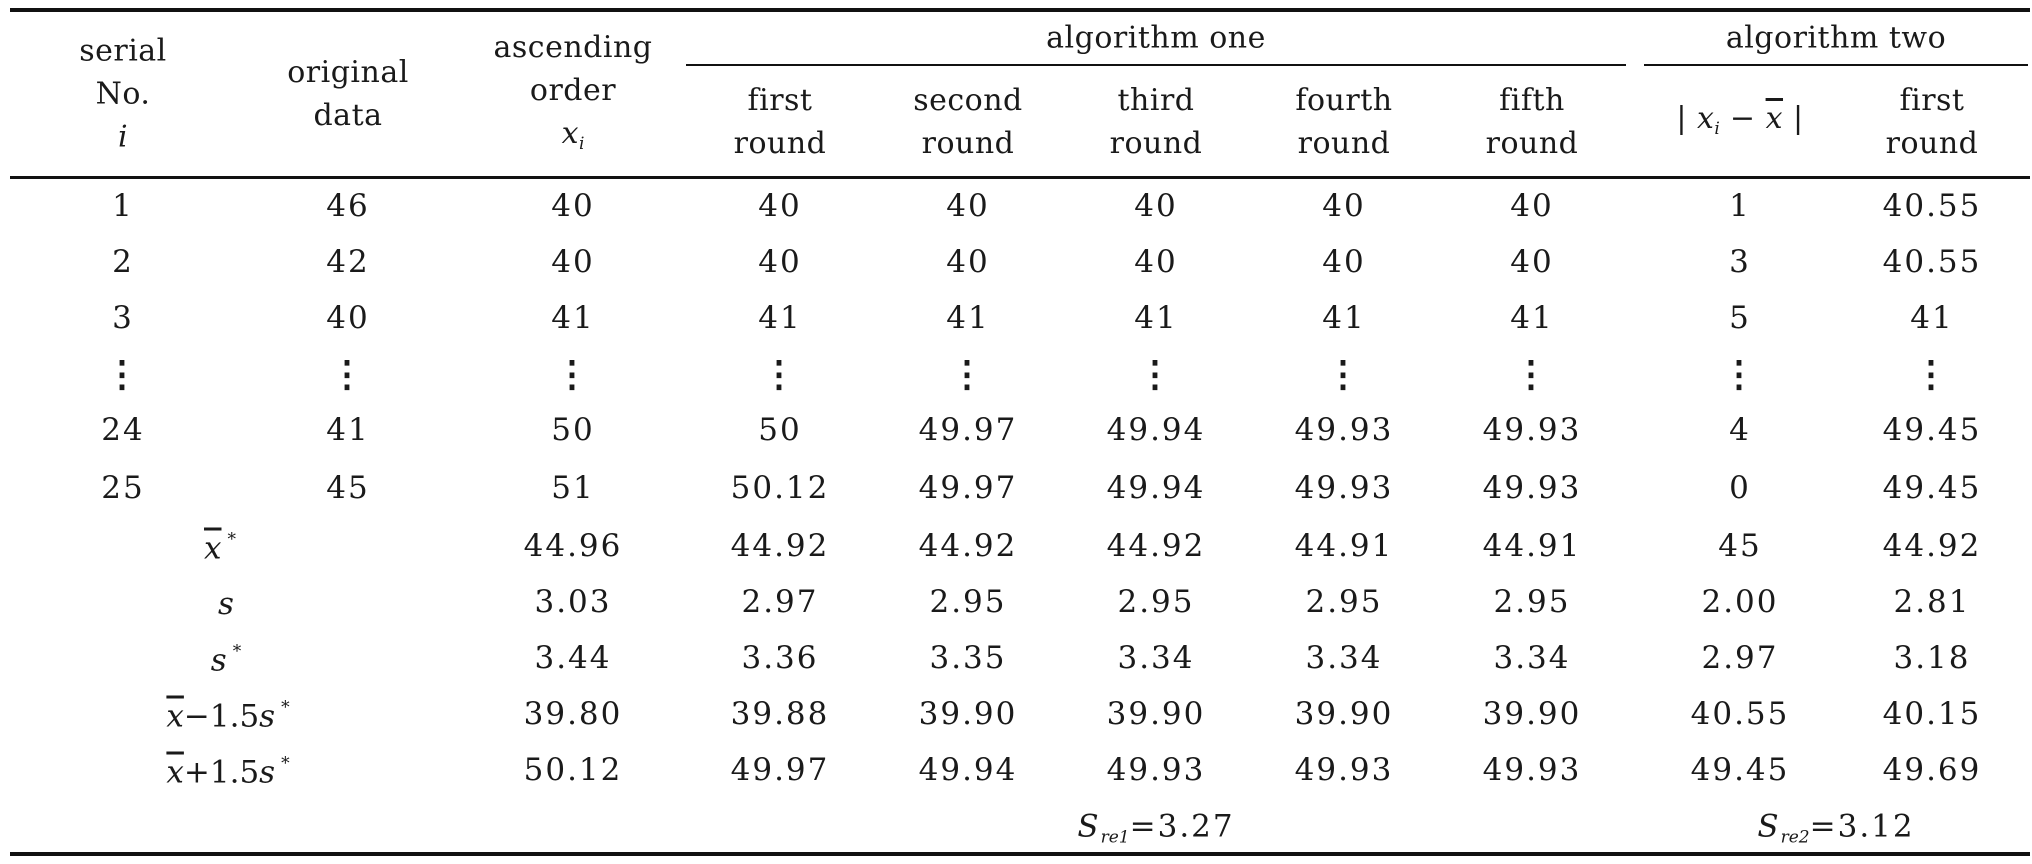 This screenshot has height=864, width=2032. I want to click on table-cell: 50, so click(780, 430).